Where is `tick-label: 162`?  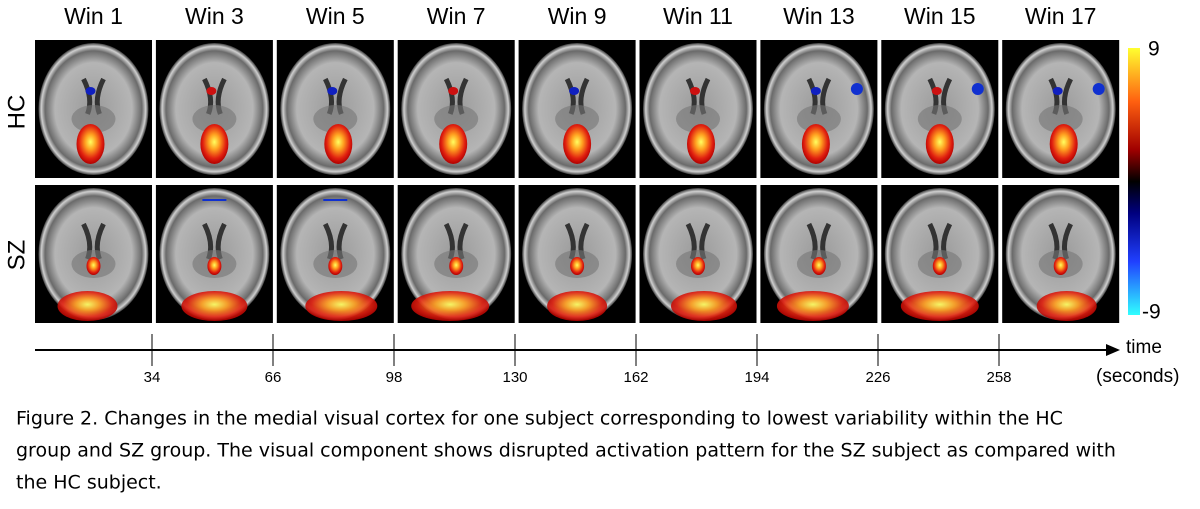 tick-label: 162 is located at coordinates (635, 377).